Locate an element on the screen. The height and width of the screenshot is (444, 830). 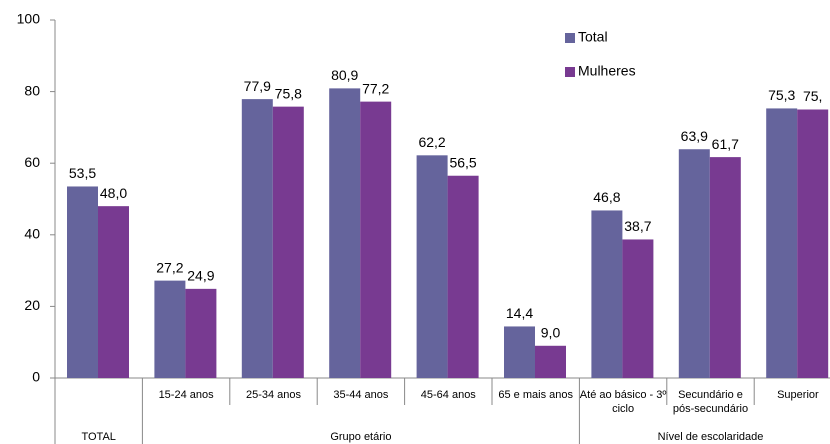
x-tick-label: Até ao básico - 3º ciclo is located at coordinates (623, 402).